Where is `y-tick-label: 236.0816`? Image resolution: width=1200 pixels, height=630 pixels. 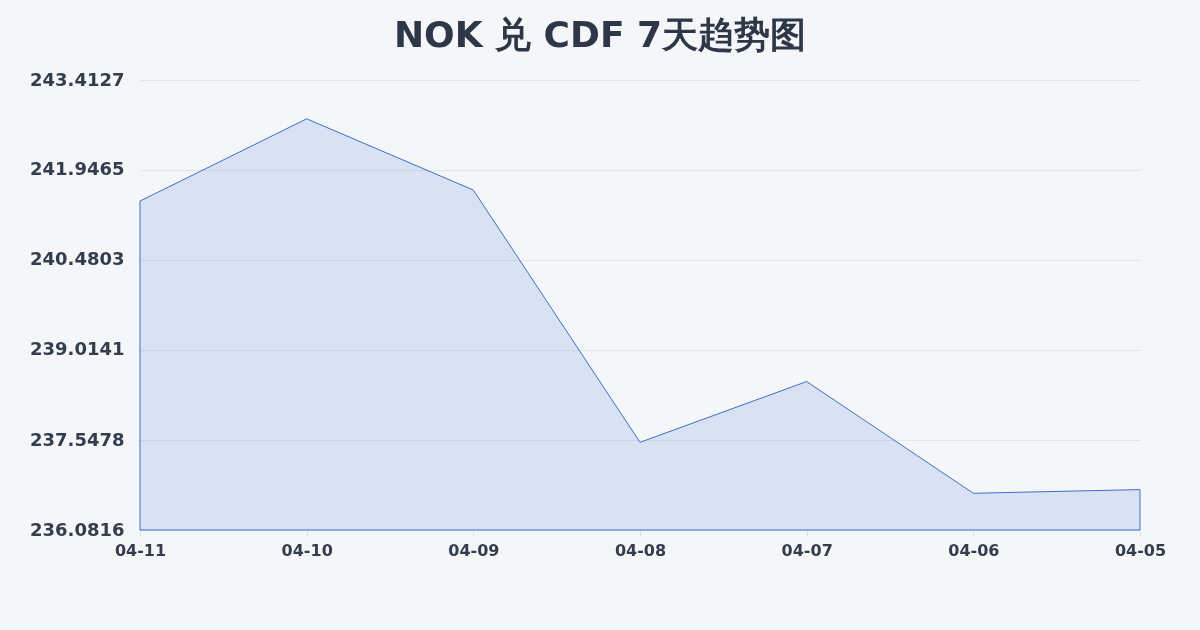
y-tick-label: 236.0816 is located at coordinates (77, 529).